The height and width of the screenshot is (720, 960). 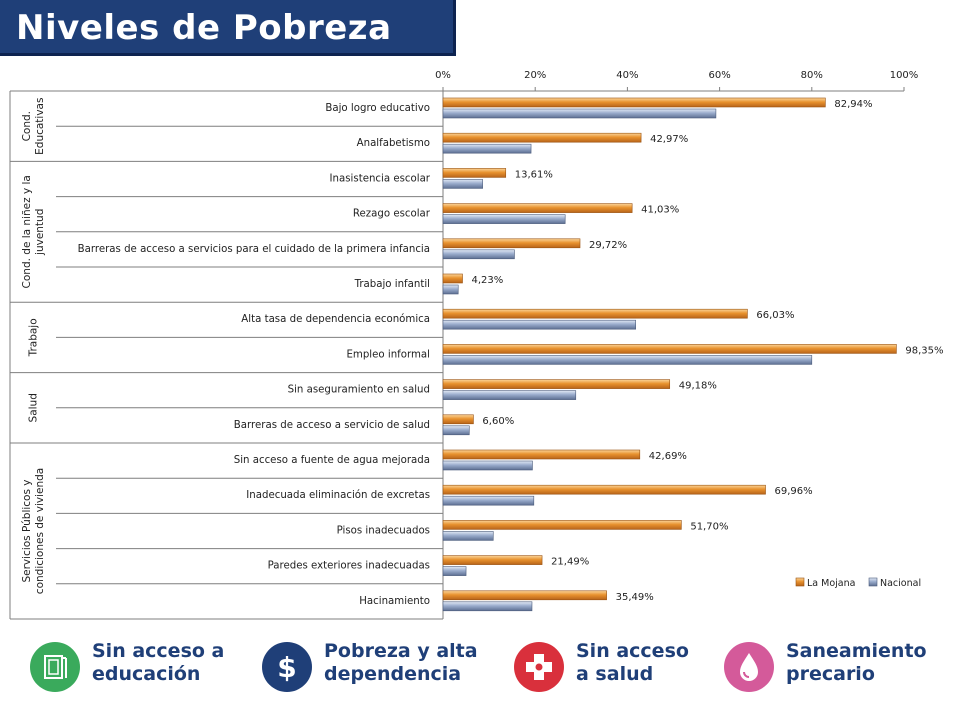 I want to click on legend-swatch-la-mojana, so click(x=800, y=582).